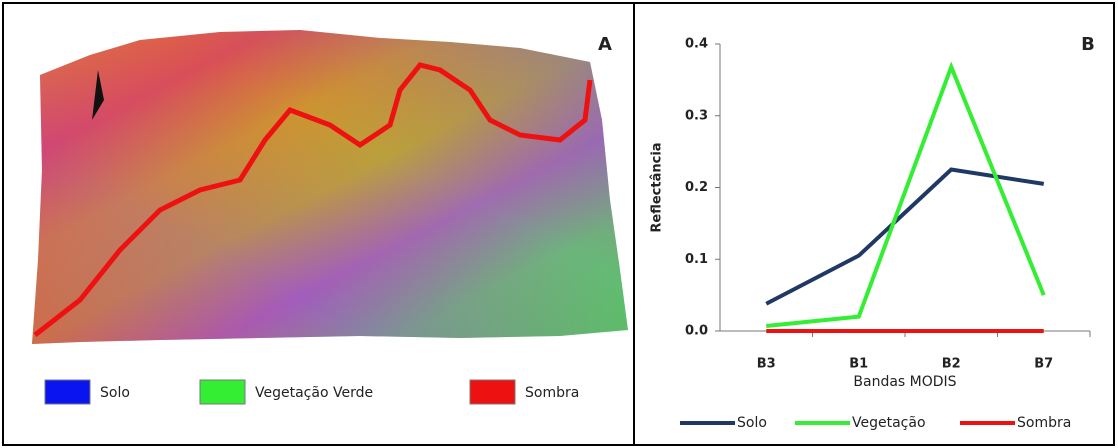 The height and width of the screenshot is (448, 1118). What do you see at coordinates (696, 44) in the screenshot?
I see `y-tick-label: 0.4` at bounding box center [696, 44].